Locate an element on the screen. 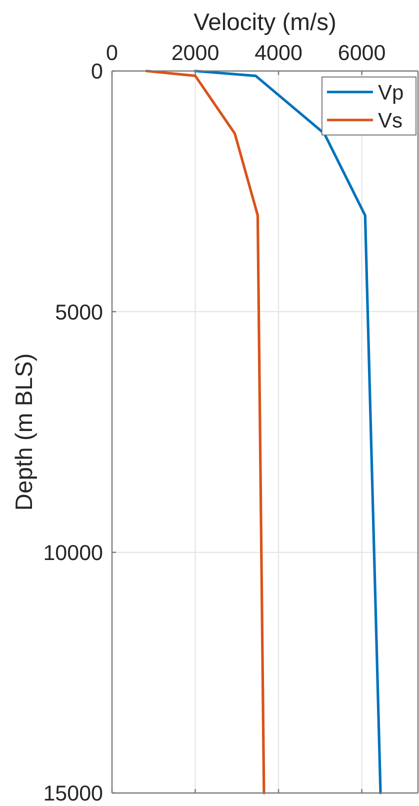  y-tick-label: 5000 is located at coordinates (79, 312).